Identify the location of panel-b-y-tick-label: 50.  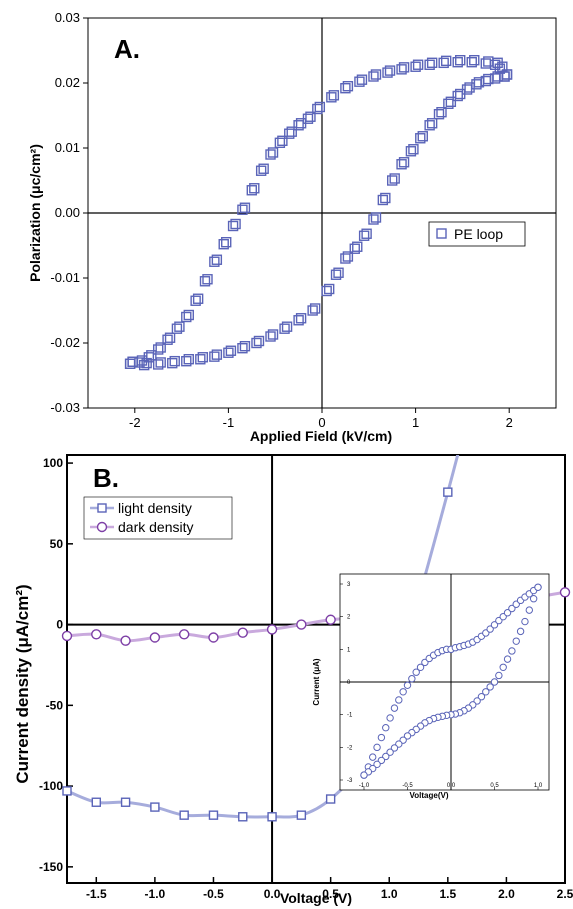
(57, 544).